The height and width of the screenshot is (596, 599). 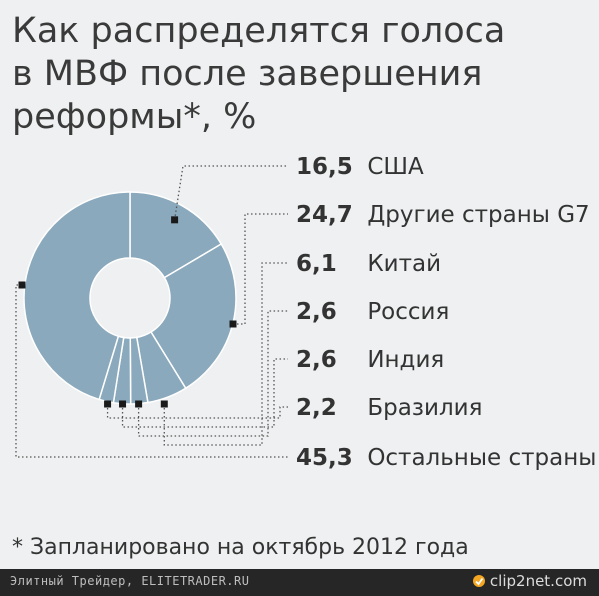 What do you see at coordinates (538, 581) in the screenshot?
I see `watermark-brand-text: clip2net.com` at bounding box center [538, 581].